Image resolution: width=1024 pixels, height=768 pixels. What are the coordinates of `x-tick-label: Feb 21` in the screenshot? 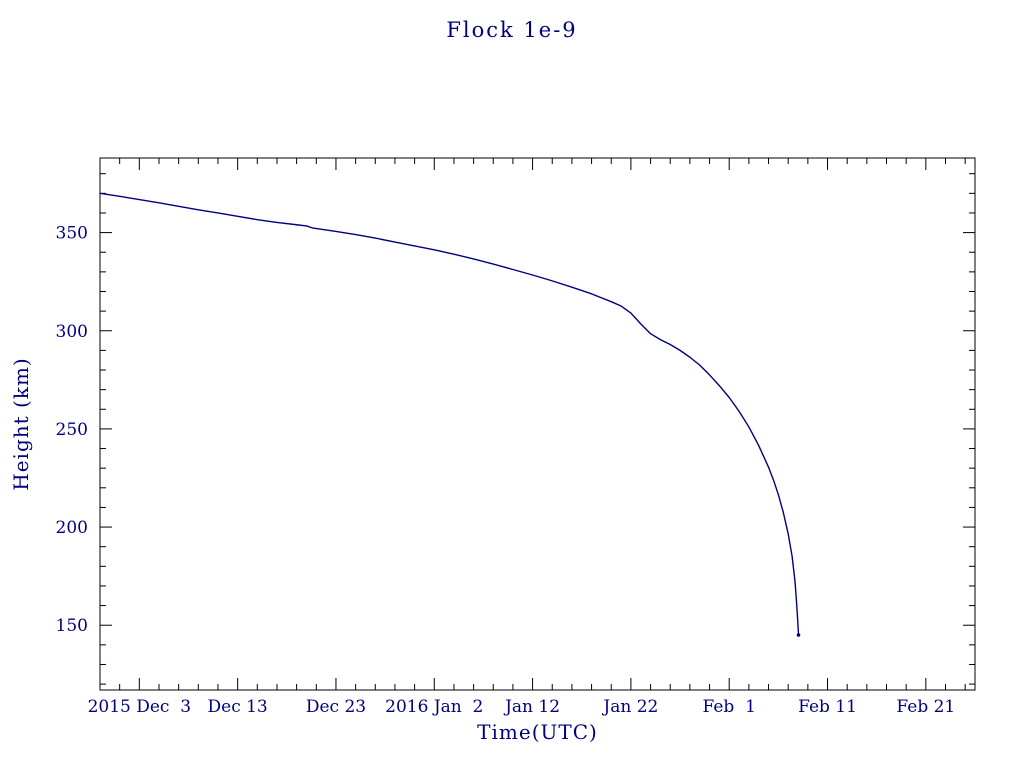 It's located at (925, 707).